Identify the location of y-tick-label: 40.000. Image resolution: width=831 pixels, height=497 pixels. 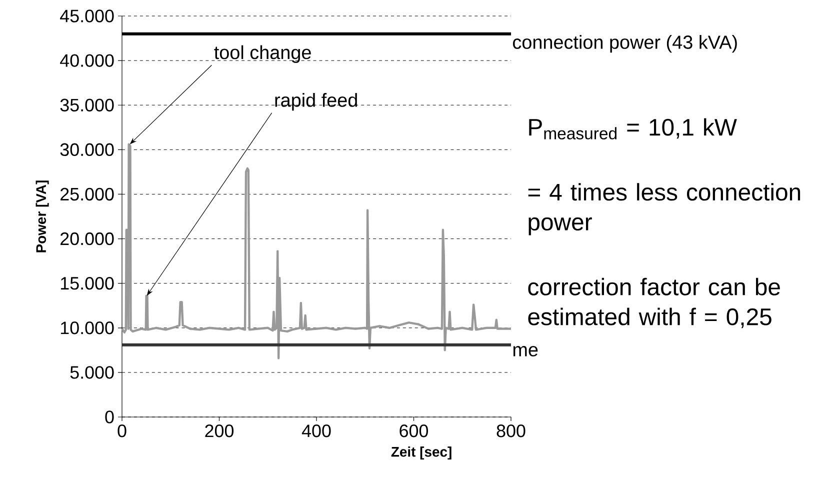
(87, 60).